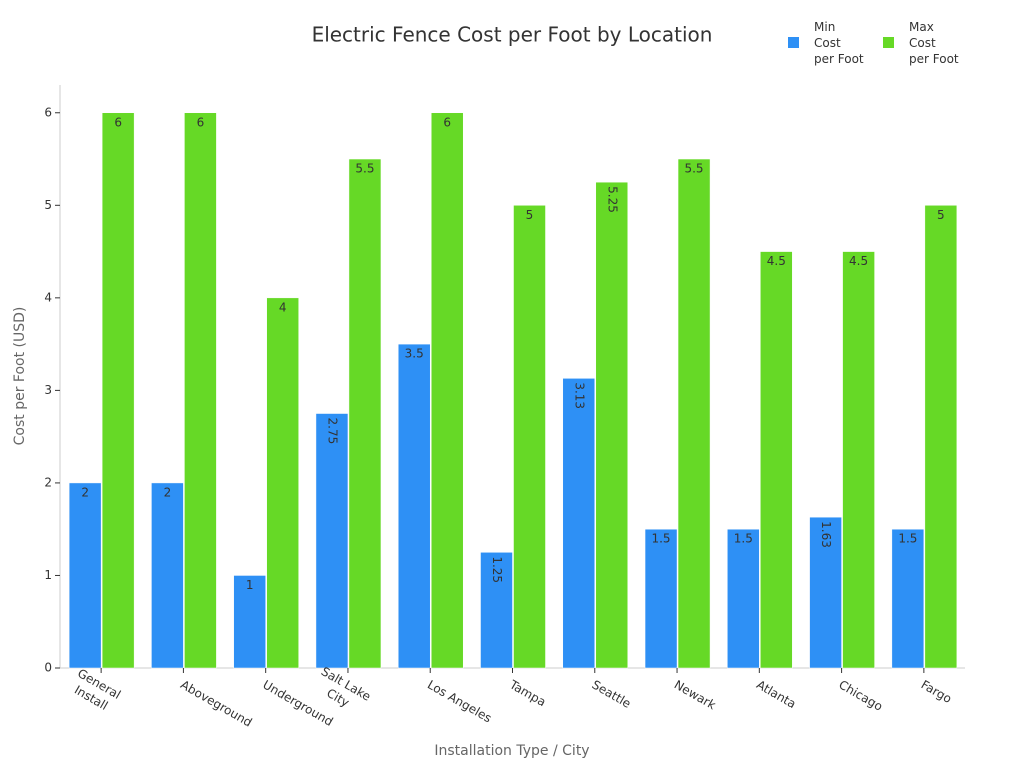  Describe the element at coordinates (20, 376) in the screenshot. I see `y-axis-title: Cost per Foot (USD)` at that location.